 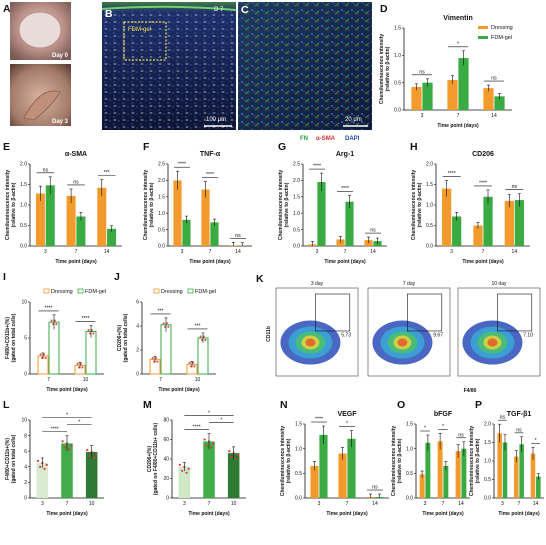 I want to click on panel-label: A, so click(x=7, y=9).